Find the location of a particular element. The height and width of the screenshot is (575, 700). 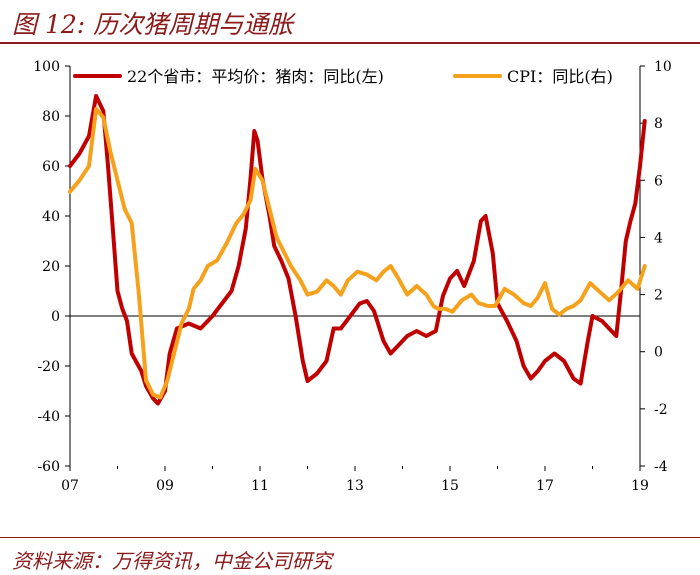

y-left-tick-label: 100 is located at coordinates (46, 67).